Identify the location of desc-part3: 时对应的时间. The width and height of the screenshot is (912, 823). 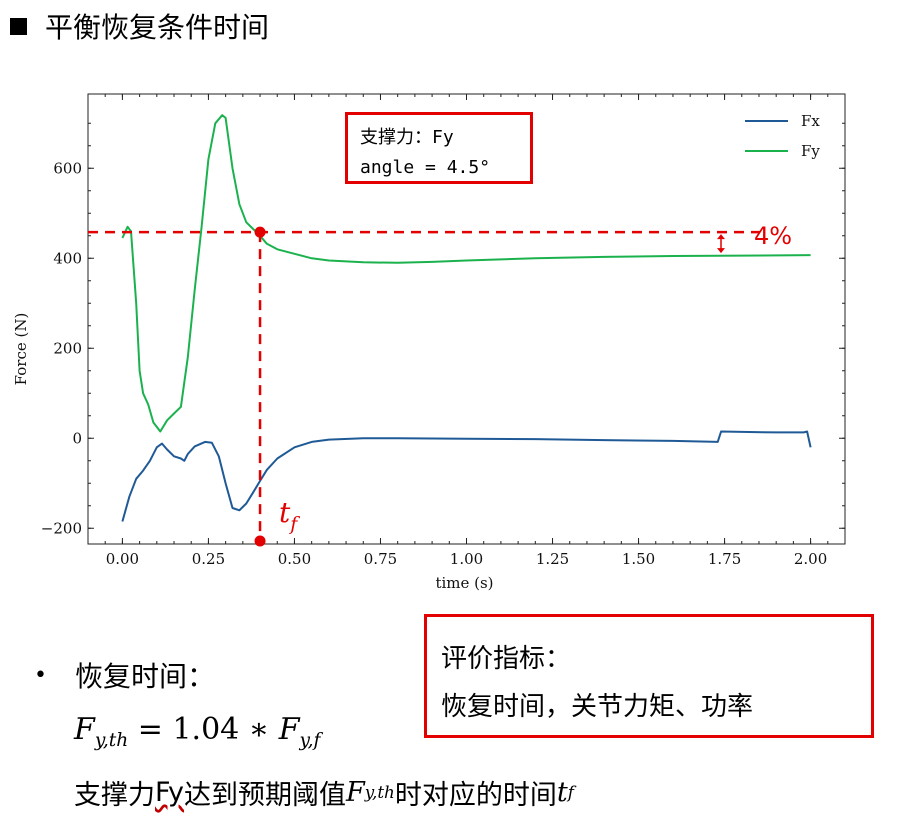
(475, 795).